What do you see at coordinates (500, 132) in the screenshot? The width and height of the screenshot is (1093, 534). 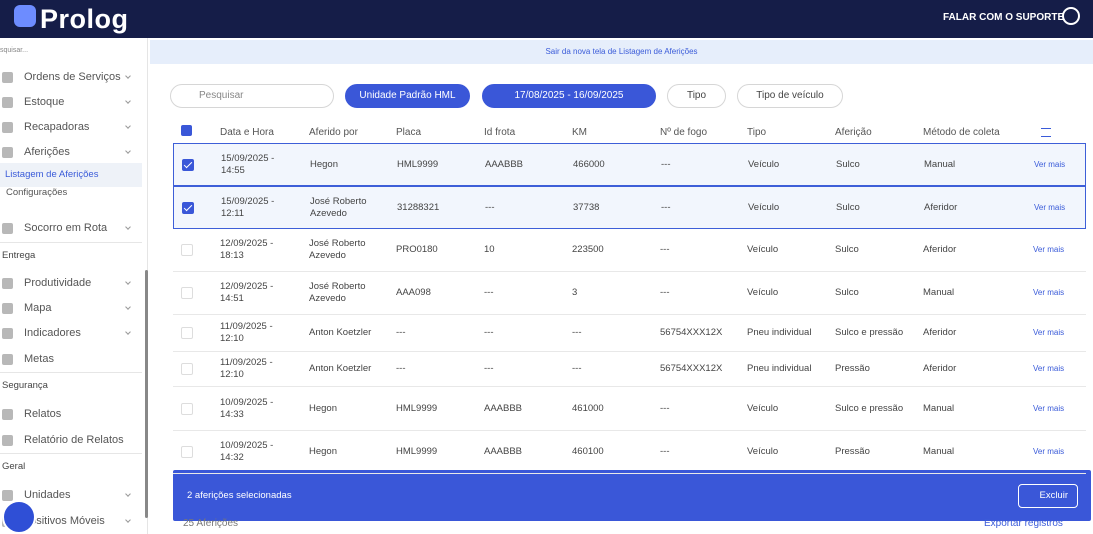 I see `column-header: Id frota` at bounding box center [500, 132].